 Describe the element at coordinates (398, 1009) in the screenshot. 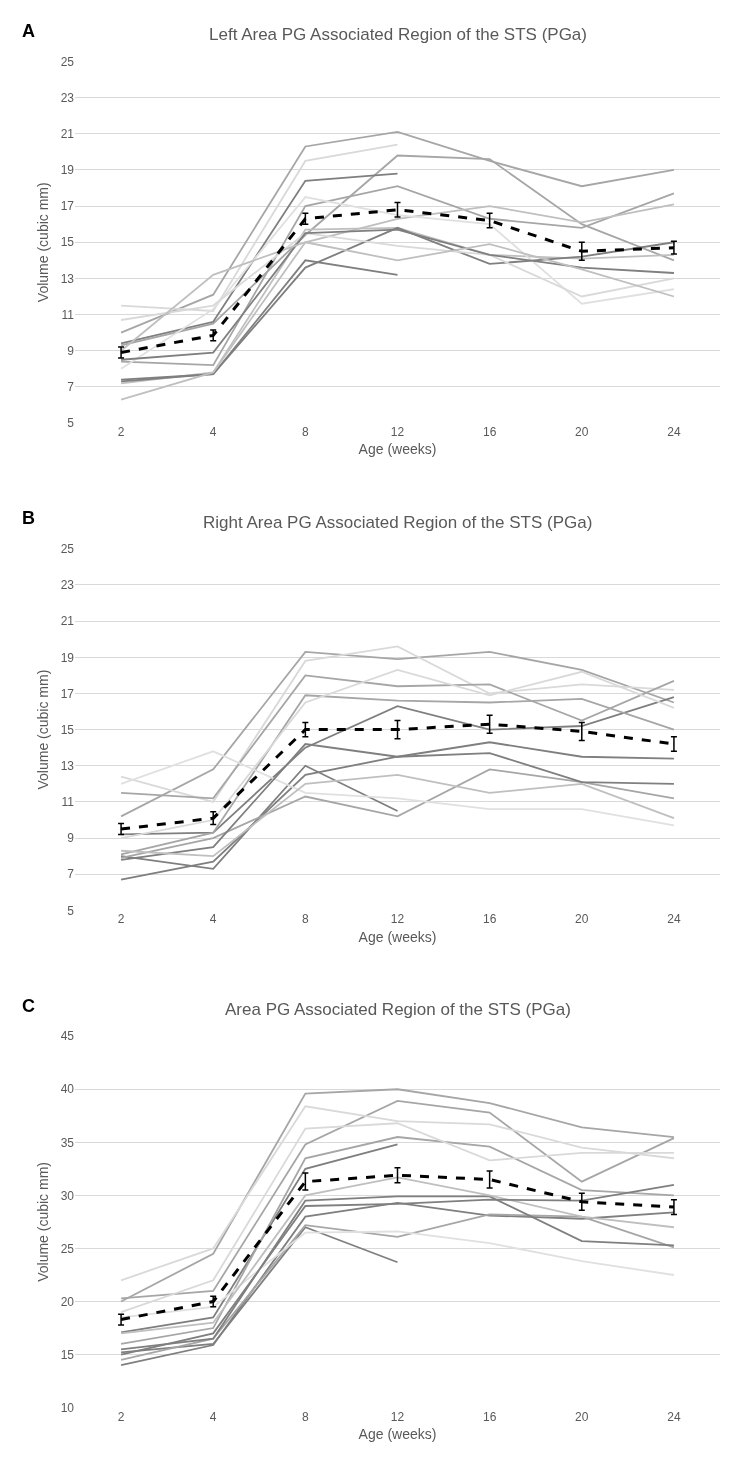

I see `chart-title: Area PG Associated Region of the STS (PGa)` at that location.